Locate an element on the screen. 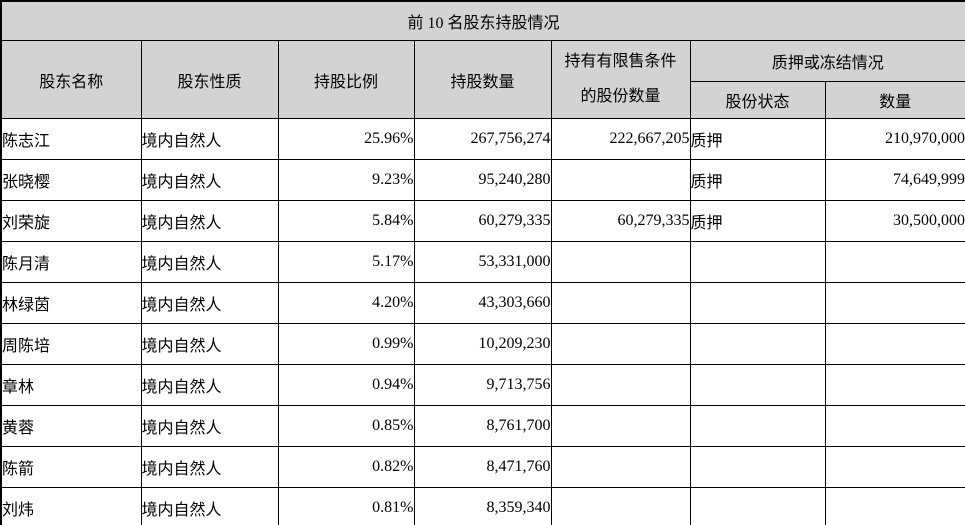 The width and height of the screenshot is (965, 525). table-row: 周陈培 境内自然人 0.99% 10,209,230 is located at coordinates (482, 344).